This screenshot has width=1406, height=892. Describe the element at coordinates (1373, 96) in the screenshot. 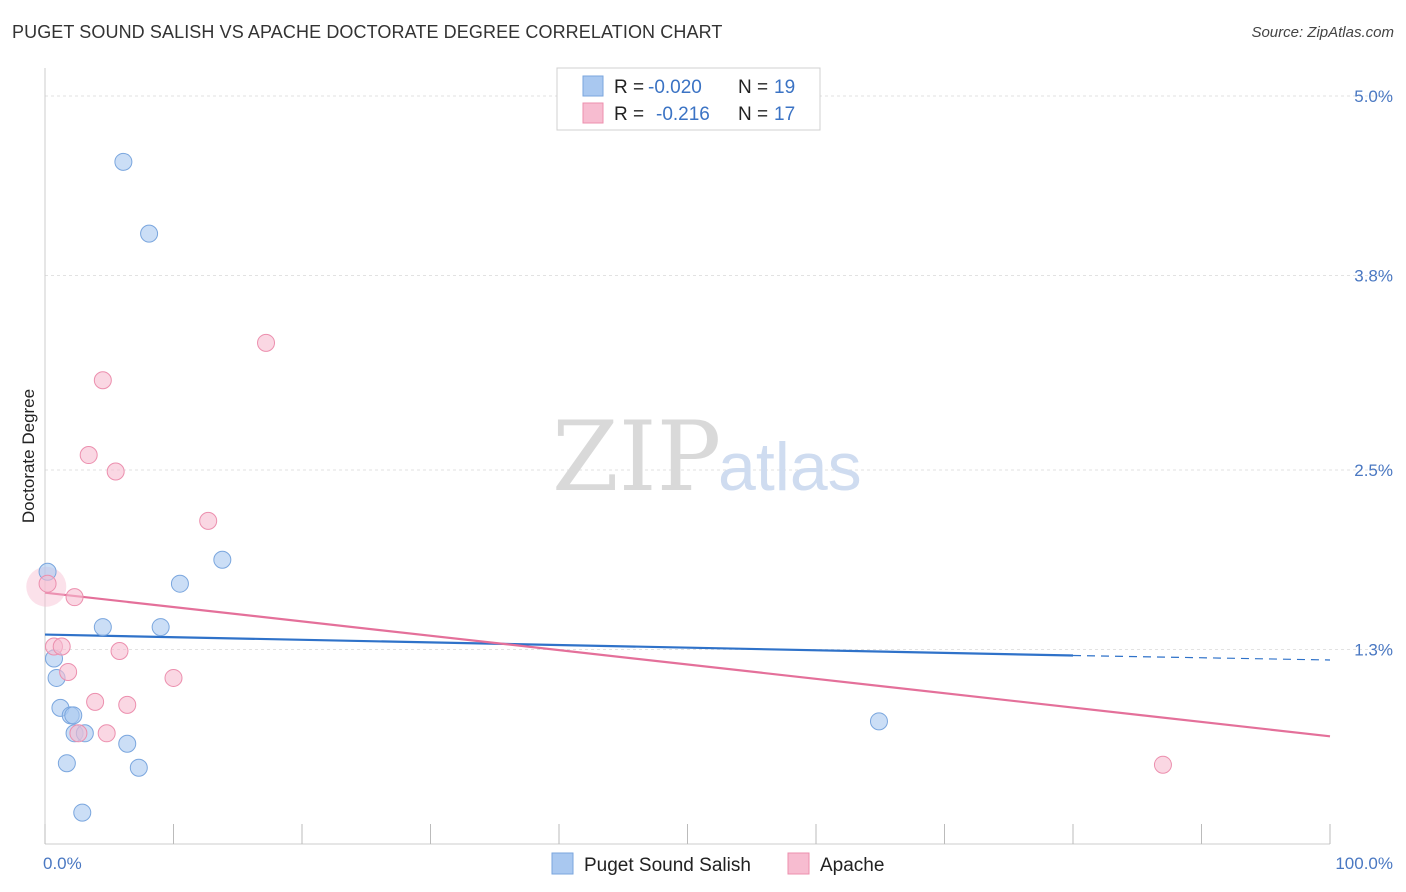

I see `y-tick-label-3: 5.0%` at that location.